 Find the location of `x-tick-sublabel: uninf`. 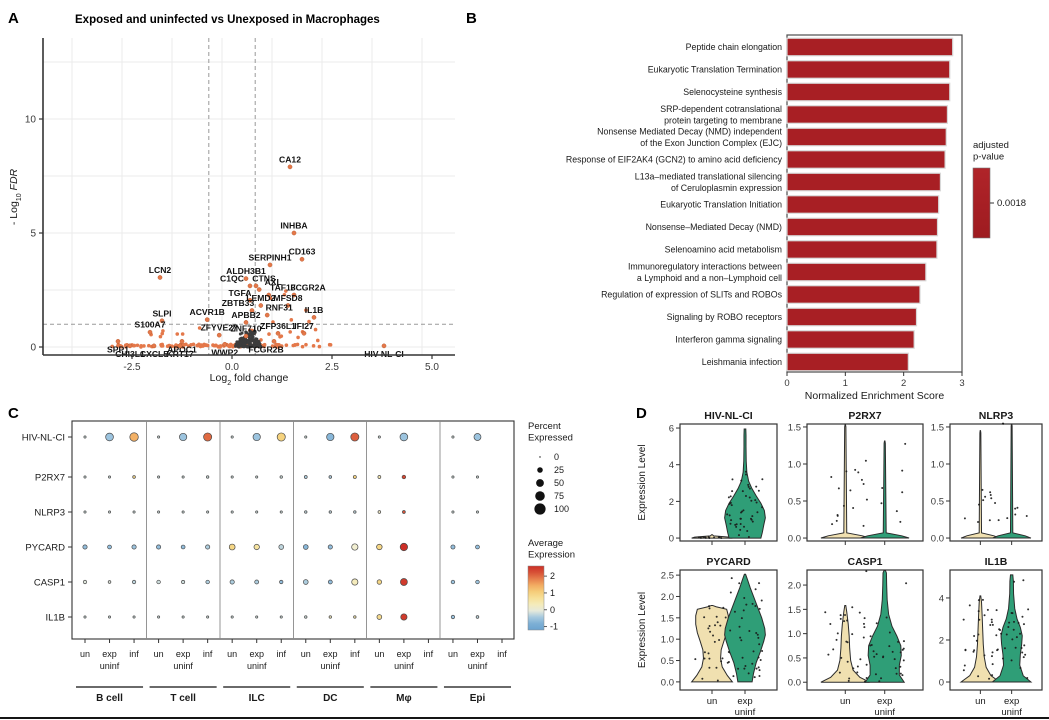

x-tick-sublabel: uninf is located at coordinates (745, 712).